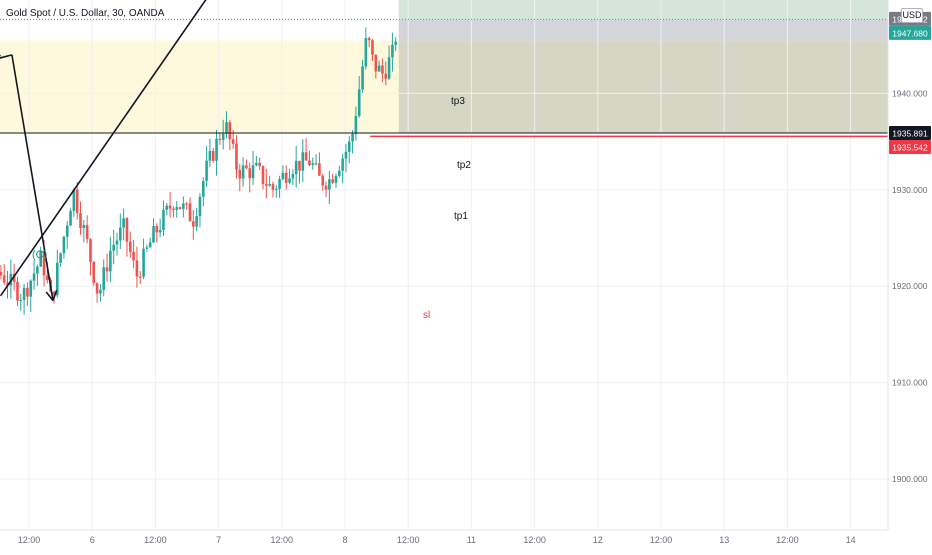 The width and height of the screenshot is (932, 555). Describe the element at coordinates (598, 540) in the screenshot. I see `time-tick-label: 12` at that location.